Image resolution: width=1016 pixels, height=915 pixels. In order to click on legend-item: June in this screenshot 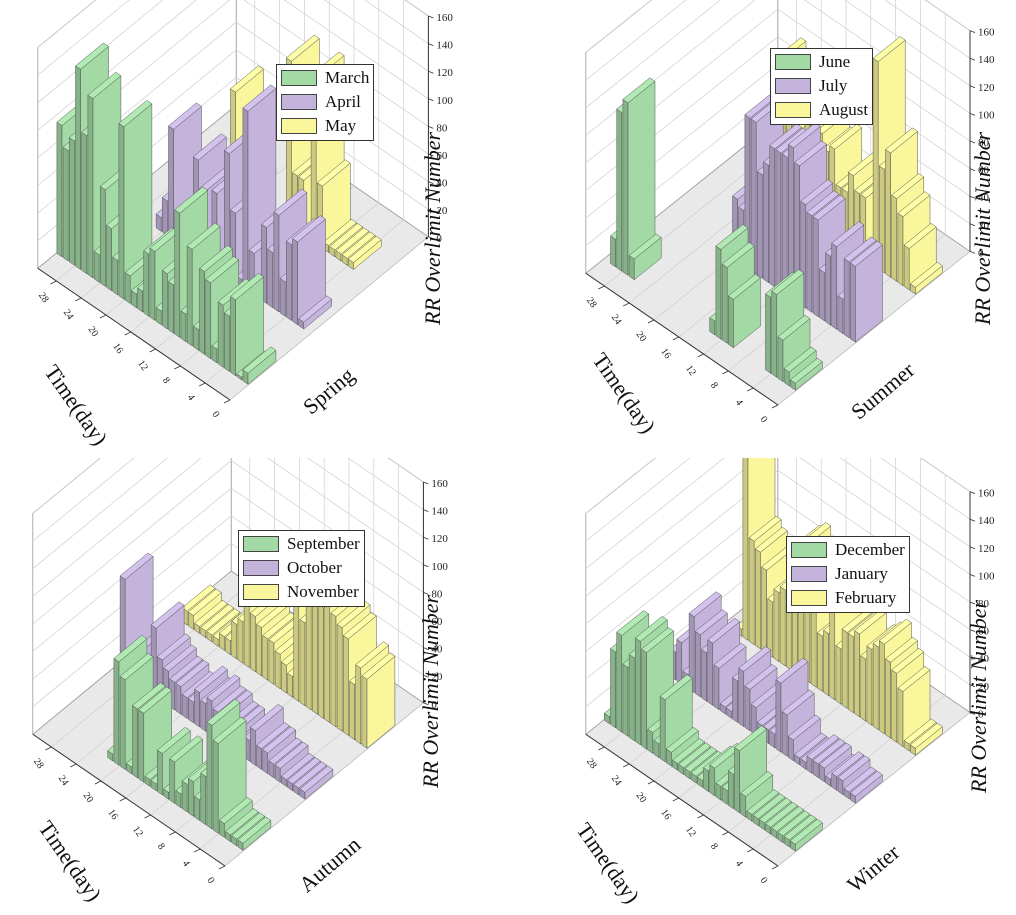, I will do `click(821, 62)`.